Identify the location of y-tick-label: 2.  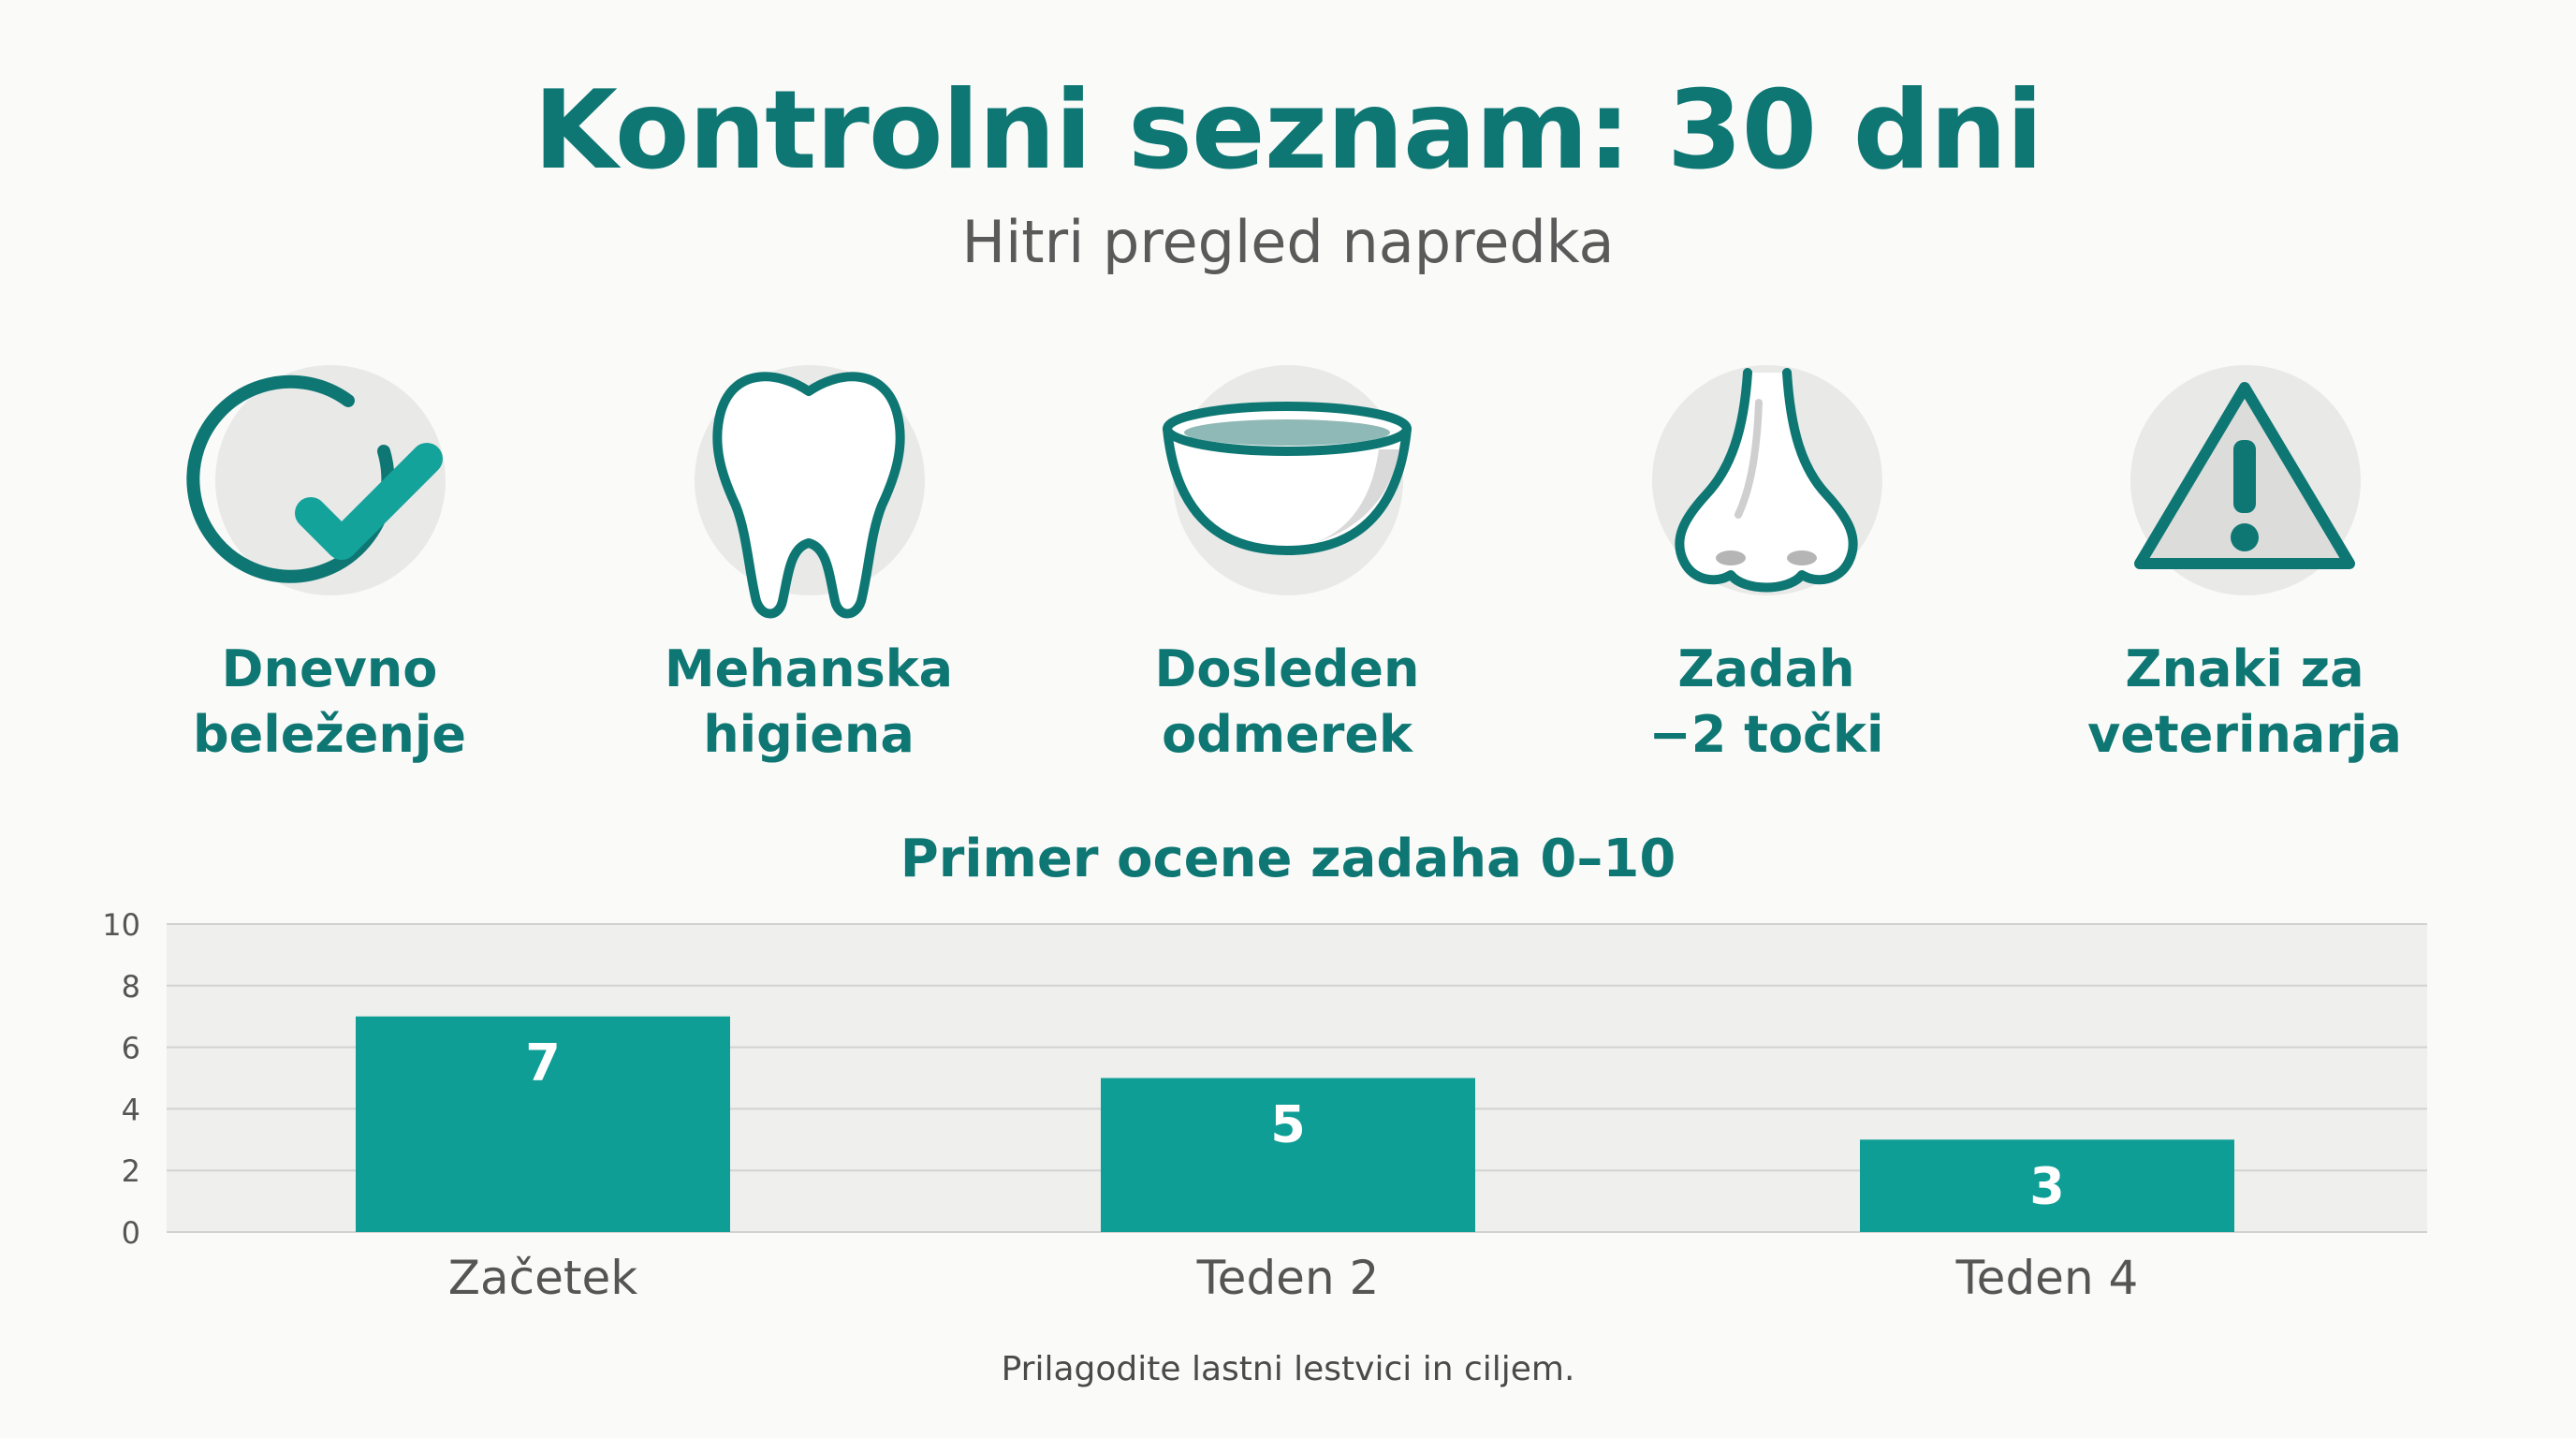
(131, 1171).